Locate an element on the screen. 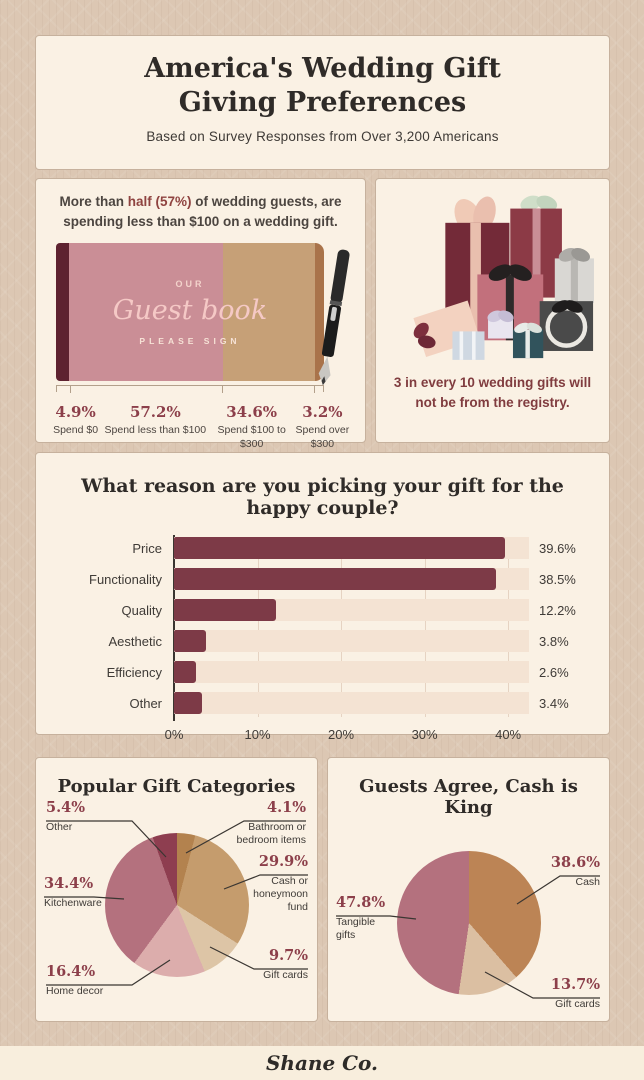  title-line-1: America's Wedding Gift is located at coordinates (322, 68).